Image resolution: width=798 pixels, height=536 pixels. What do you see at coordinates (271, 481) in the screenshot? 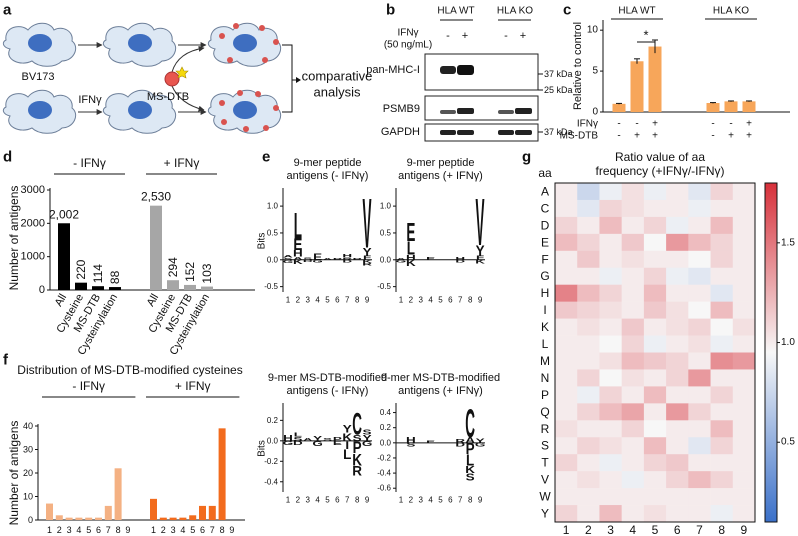
I see `y-tick-label: -0.4` at bounding box center [271, 481].